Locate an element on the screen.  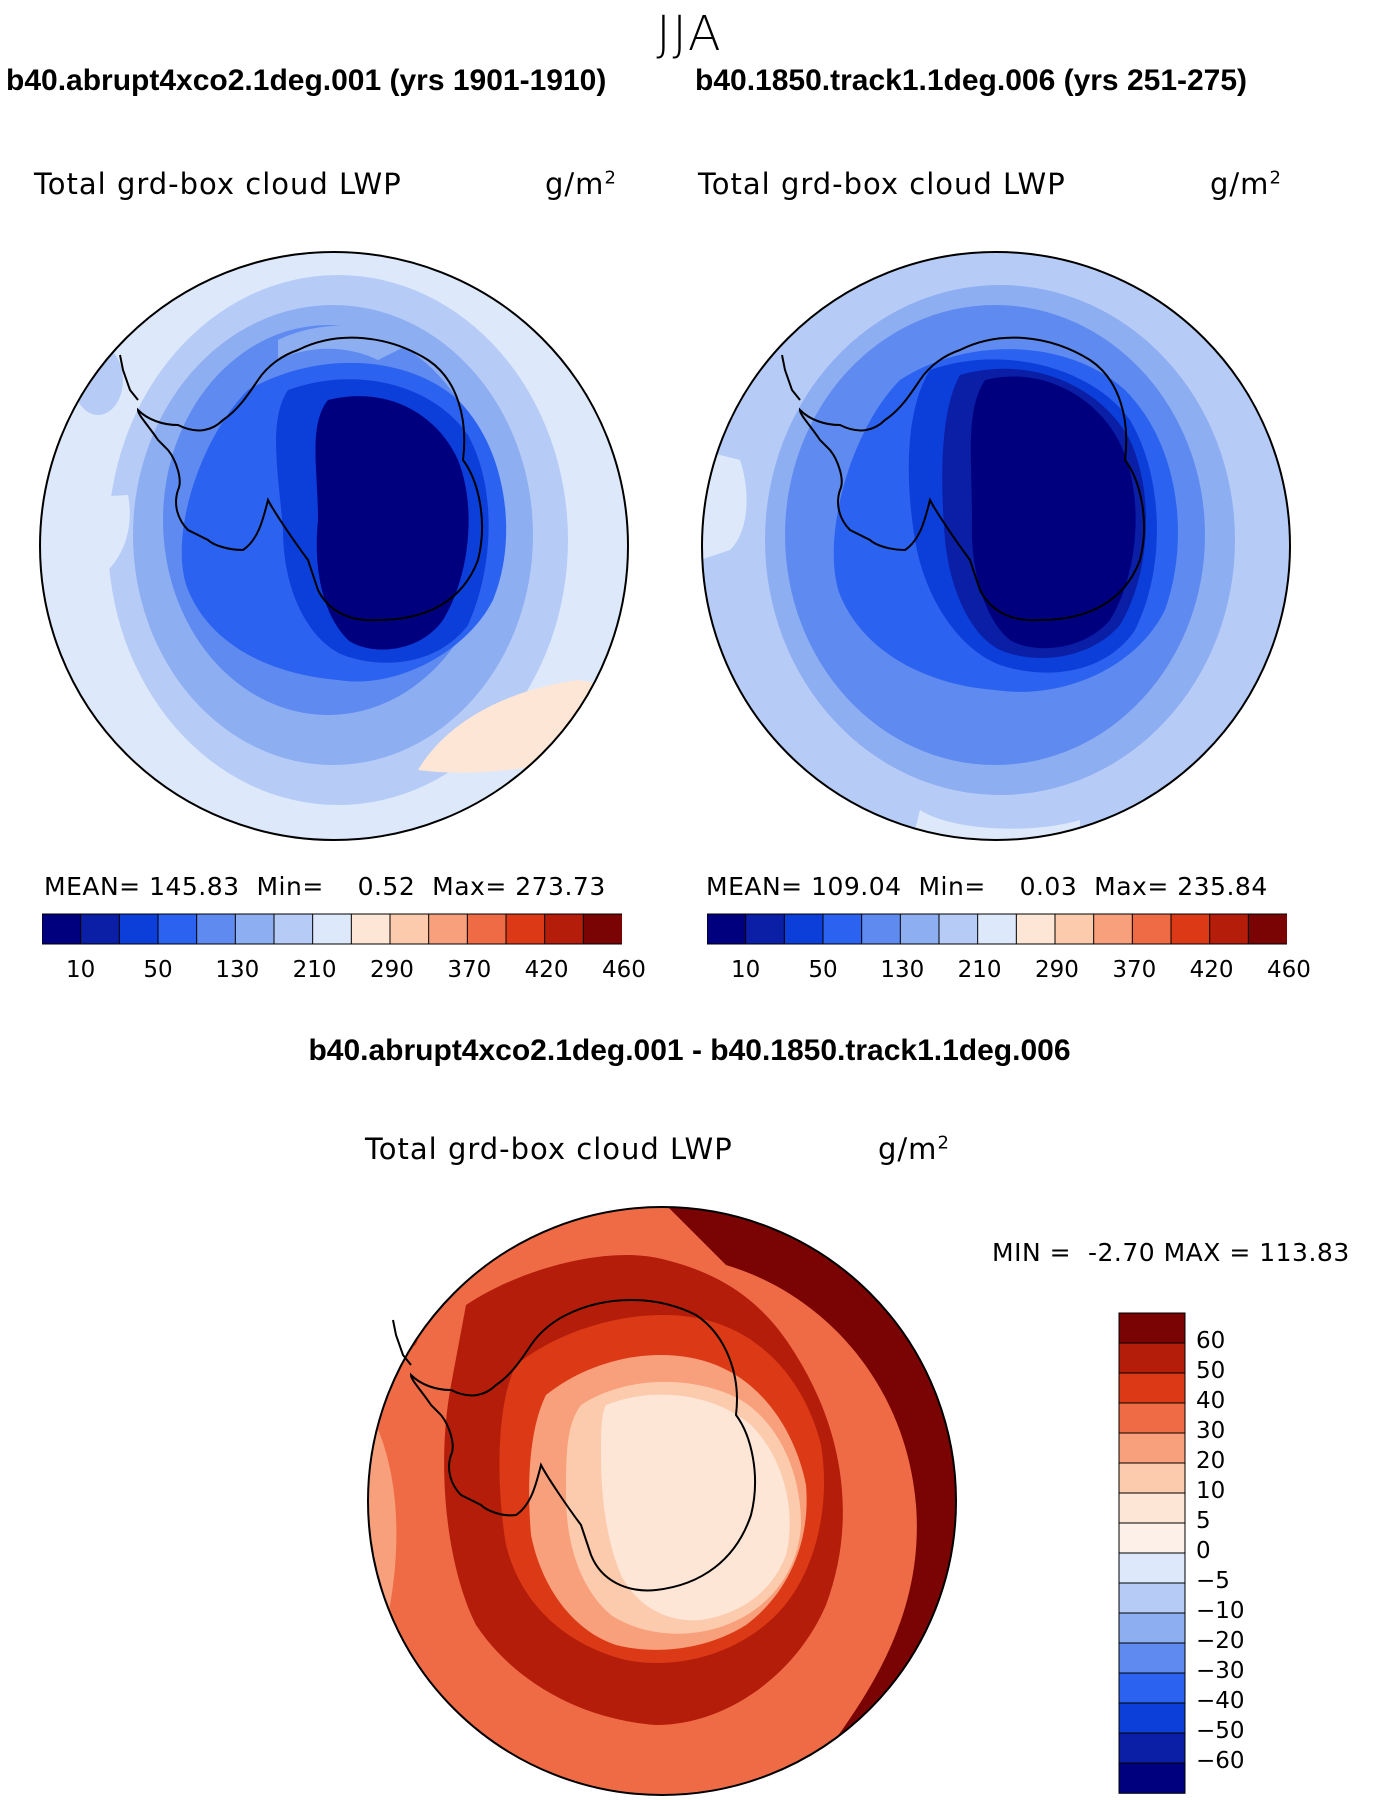
diff-minmax: MIN = -2.70 MAX = 113.83 is located at coordinates (1171, 1252).